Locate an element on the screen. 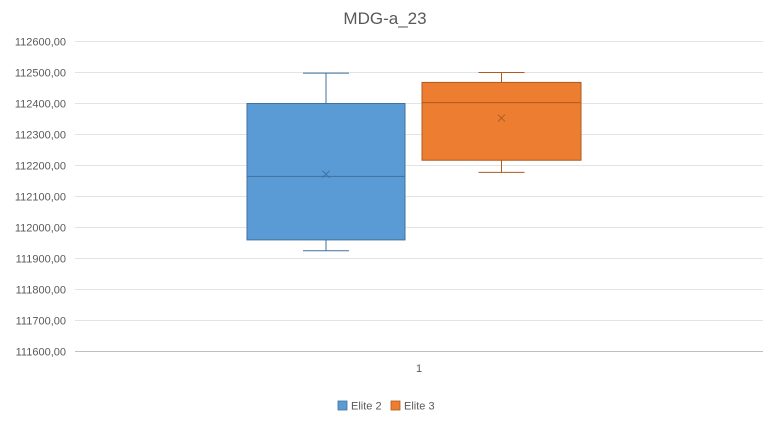 This screenshot has width=771, height=433. legend-item: Elite 2 is located at coordinates (359, 406).